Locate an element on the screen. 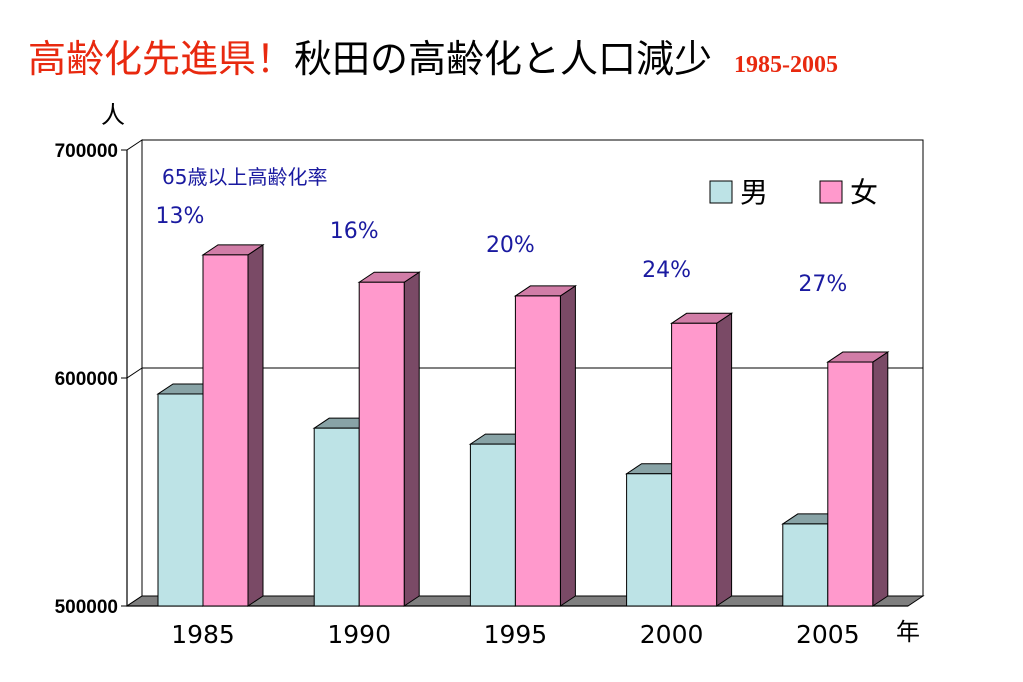 Image resolution: width=1023 pixels, height=682 pixels. gridline-side is located at coordinates (134, 373).